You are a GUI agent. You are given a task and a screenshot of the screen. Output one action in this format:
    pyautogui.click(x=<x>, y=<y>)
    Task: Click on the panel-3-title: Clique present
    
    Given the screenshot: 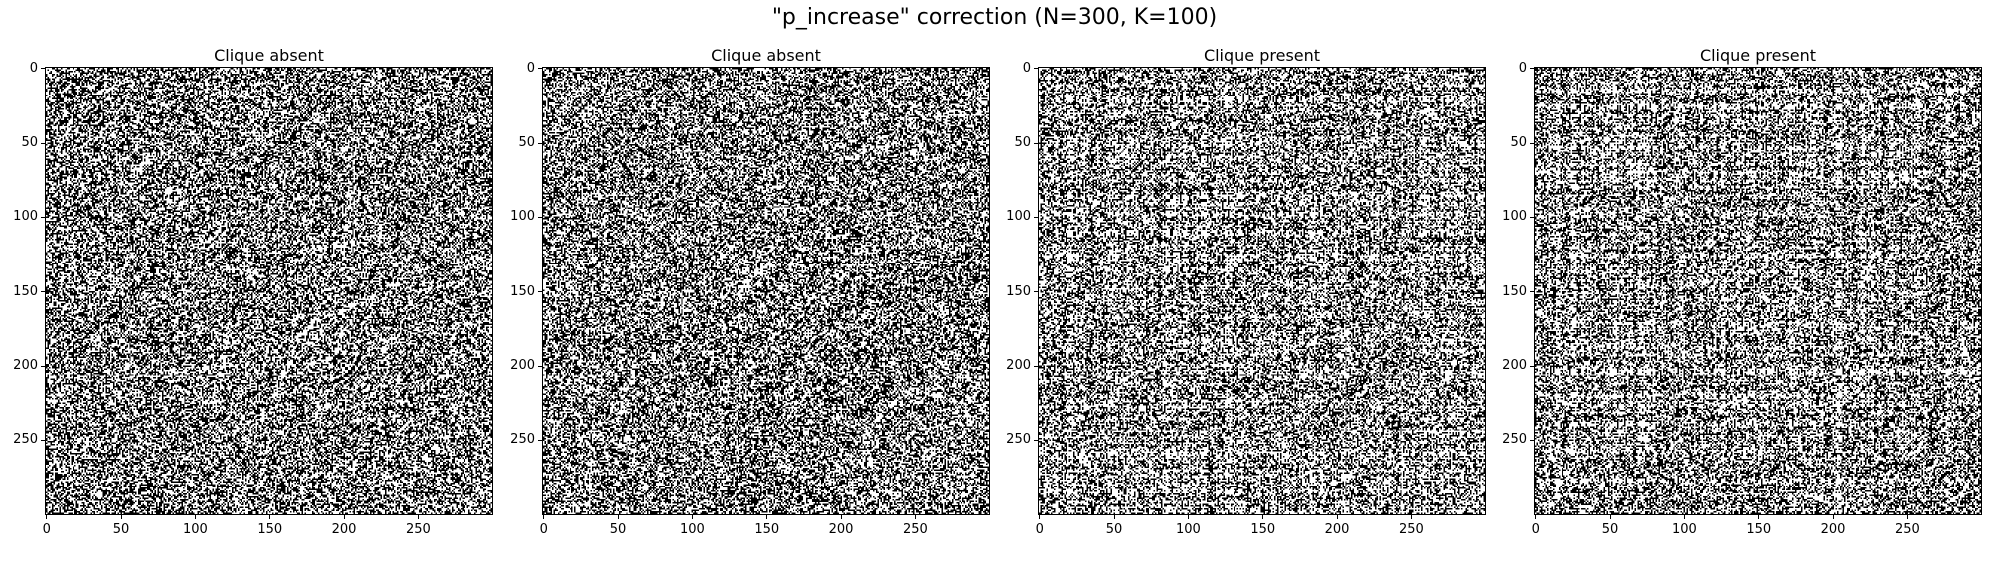 What is the action you would take?
    pyautogui.click(x=1262, y=55)
    